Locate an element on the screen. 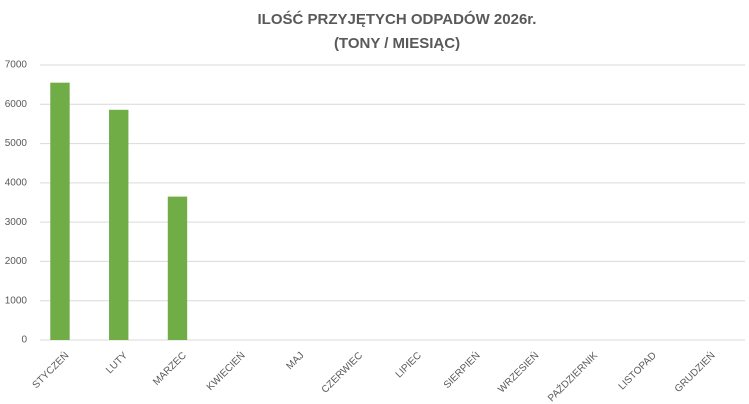 The image size is (749, 404). x-tick-label: LIPIEC is located at coordinates (409, 365).